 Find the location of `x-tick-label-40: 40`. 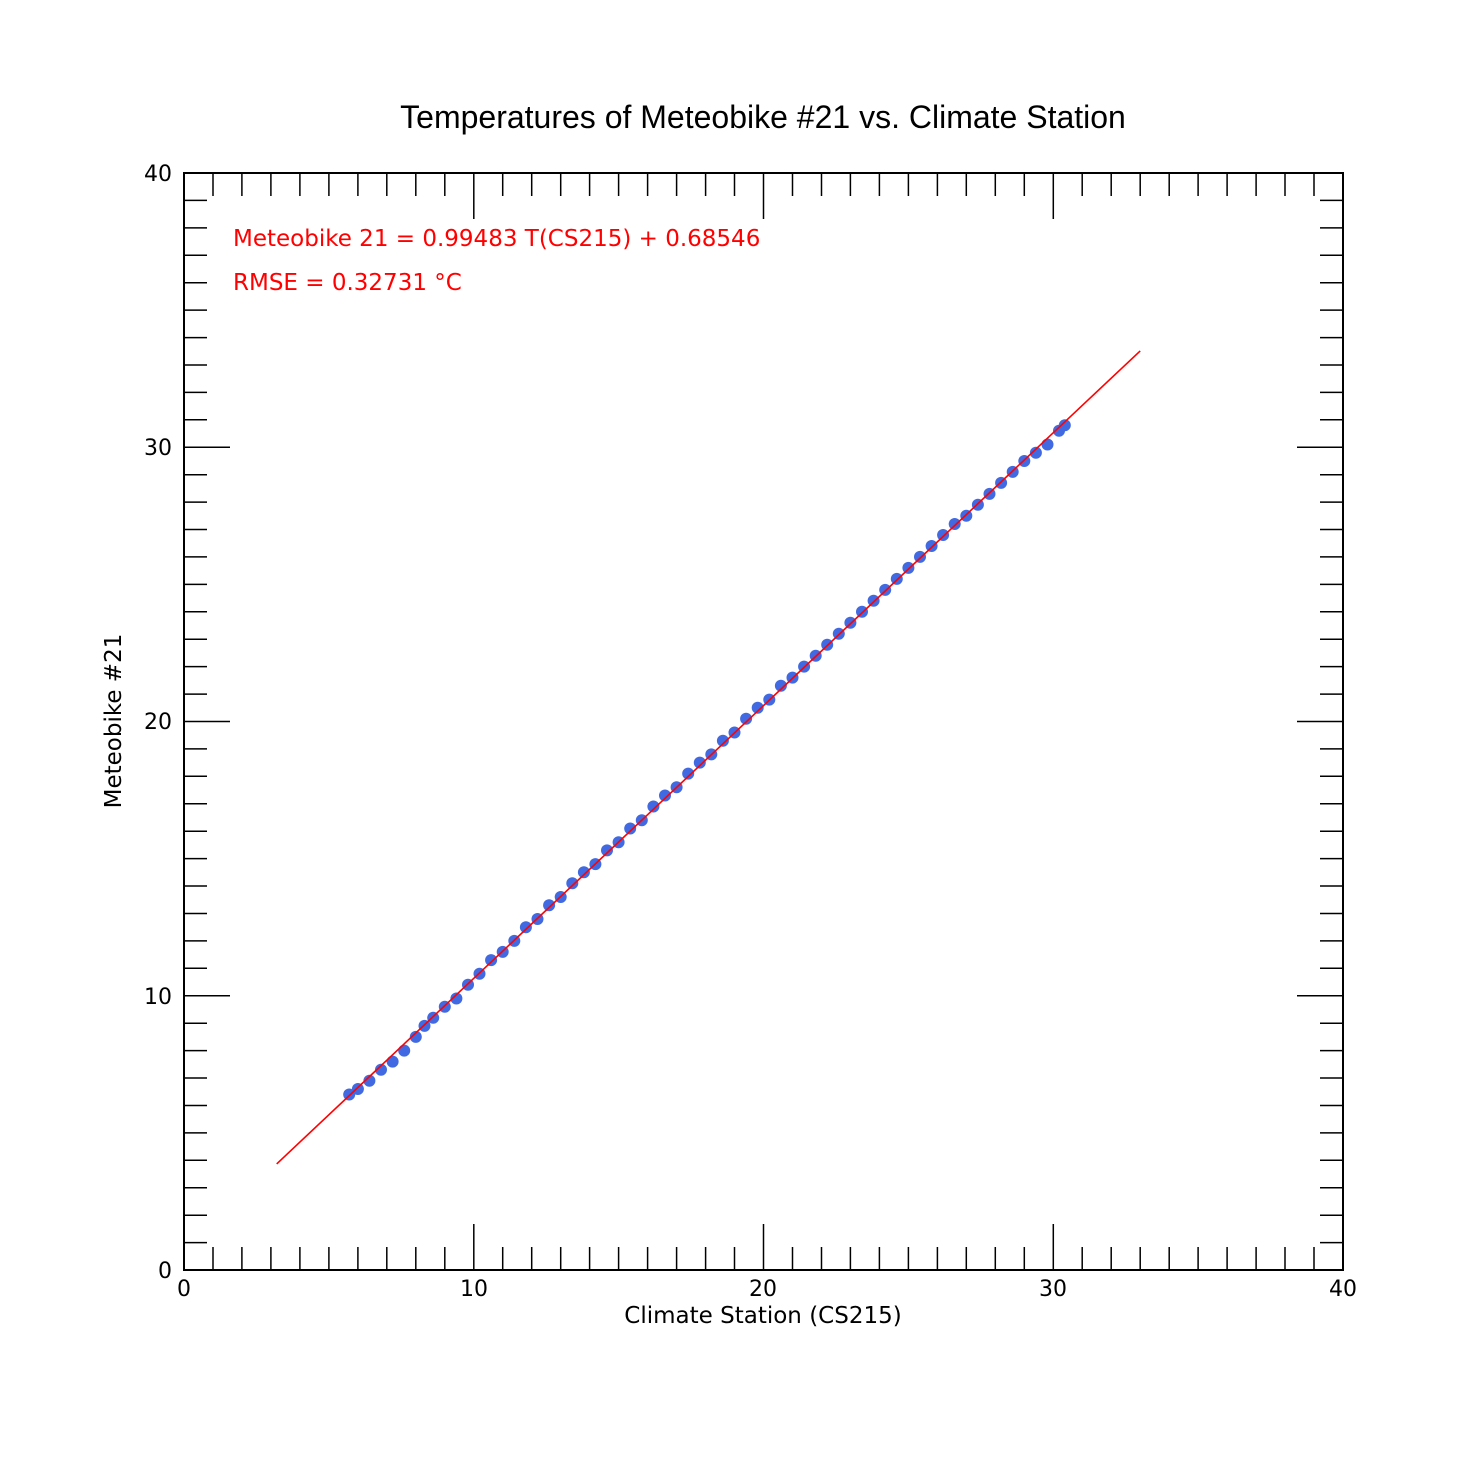

x-tick-label-40: 40 is located at coordinates (1343, 1289).